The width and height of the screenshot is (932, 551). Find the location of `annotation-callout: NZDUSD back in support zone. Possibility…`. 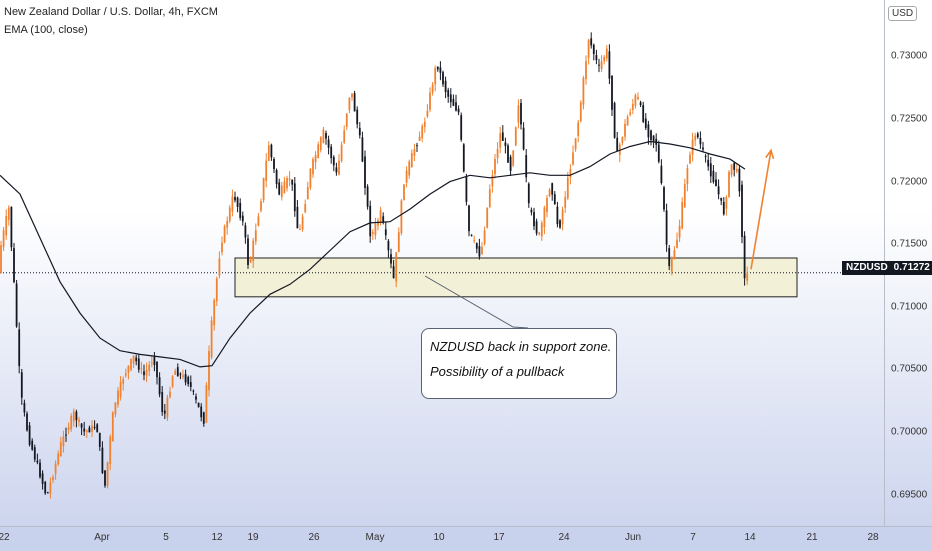

annotation-callout: NZDUSD back in support zone. Possibility… is located at coordinates (519, 363).